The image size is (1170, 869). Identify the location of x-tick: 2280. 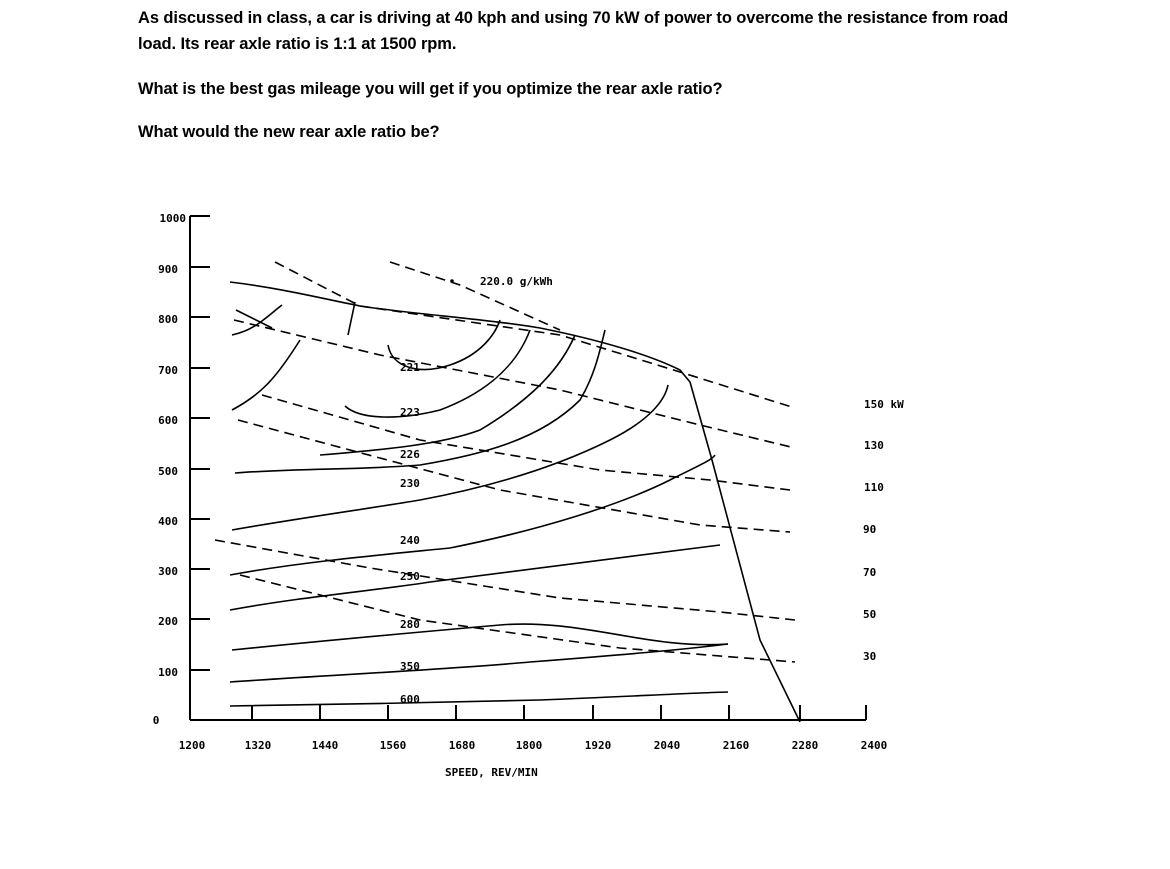
(805, 745).